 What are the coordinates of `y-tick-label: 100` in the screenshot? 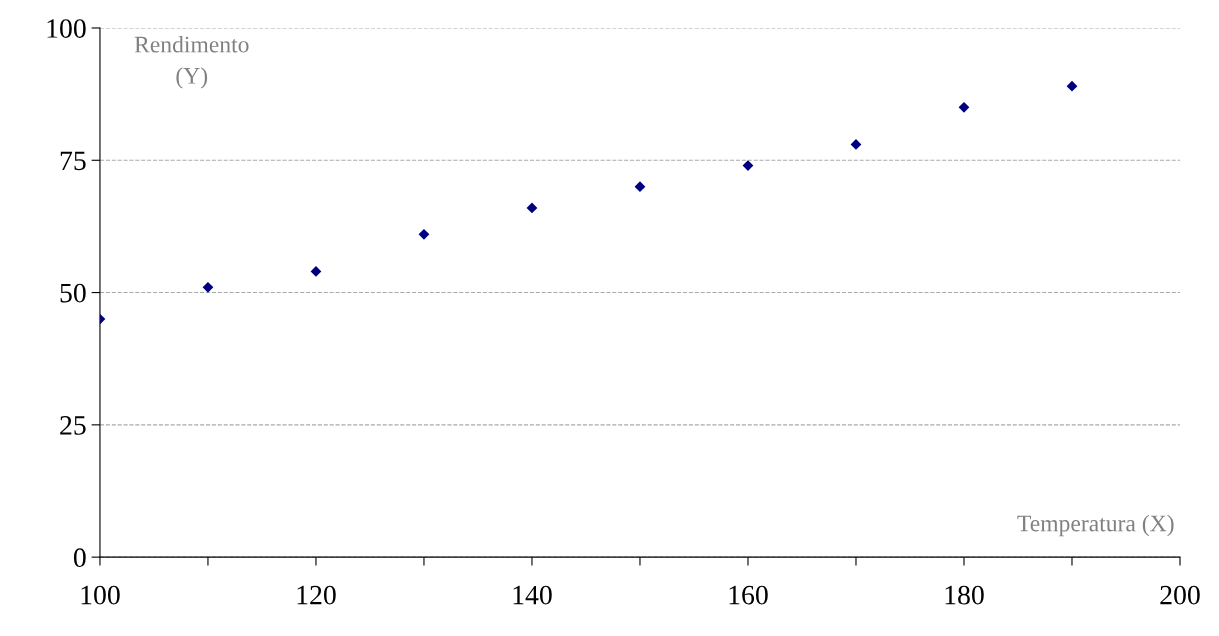 It's located at (66, 28).